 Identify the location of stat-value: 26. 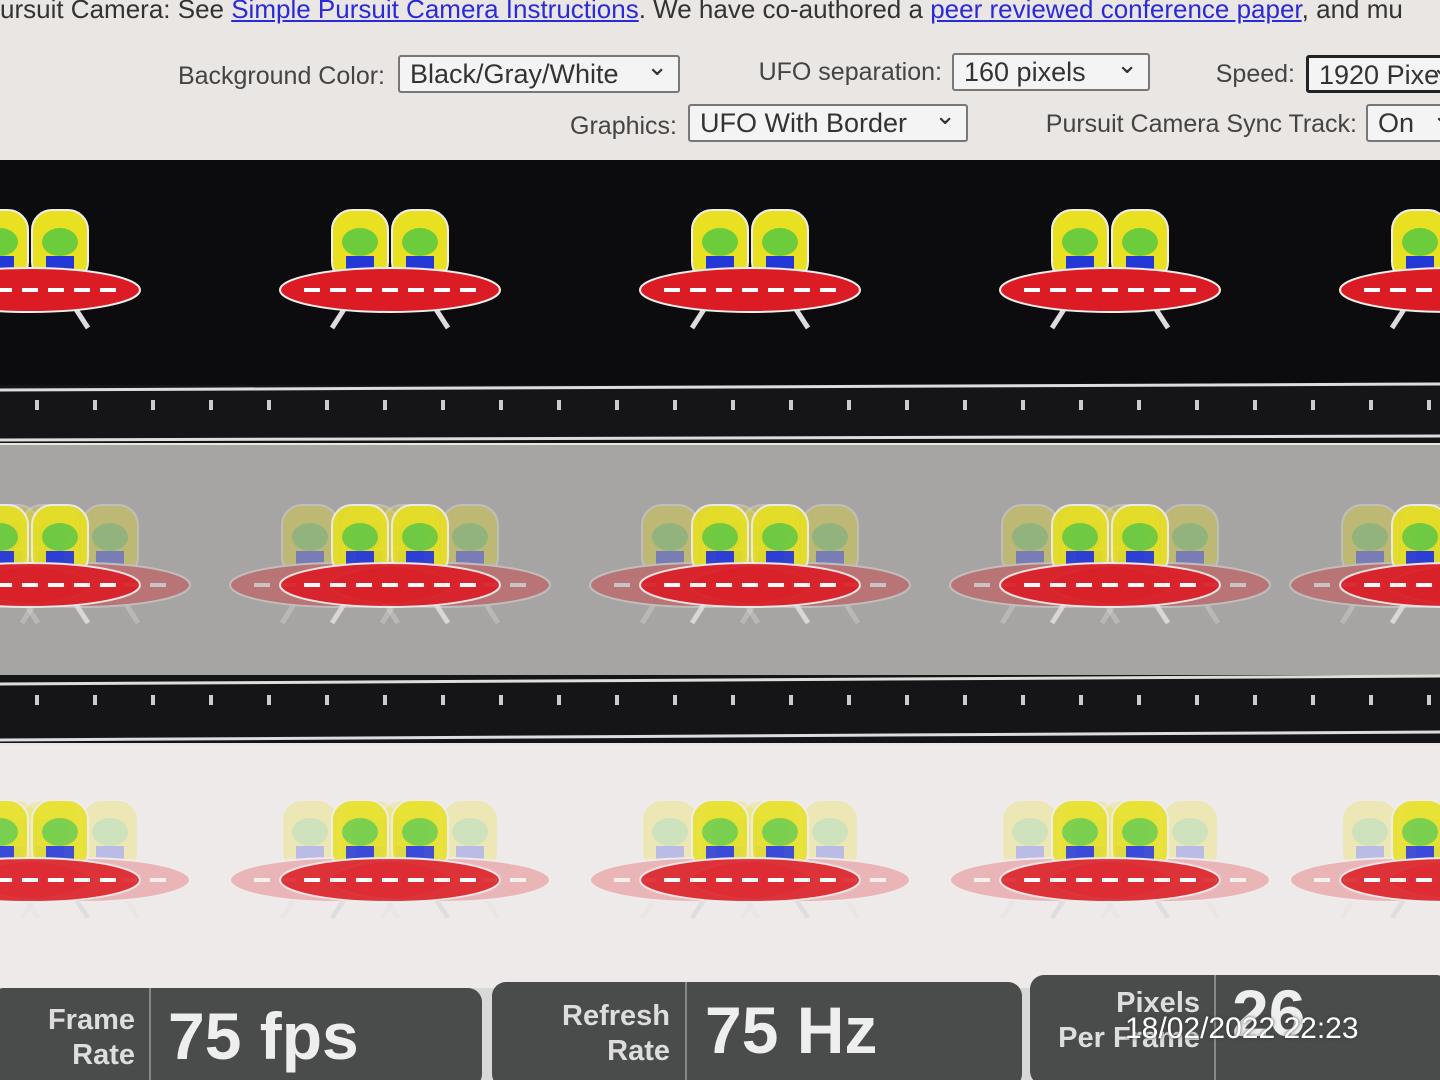
(1269, 1013).